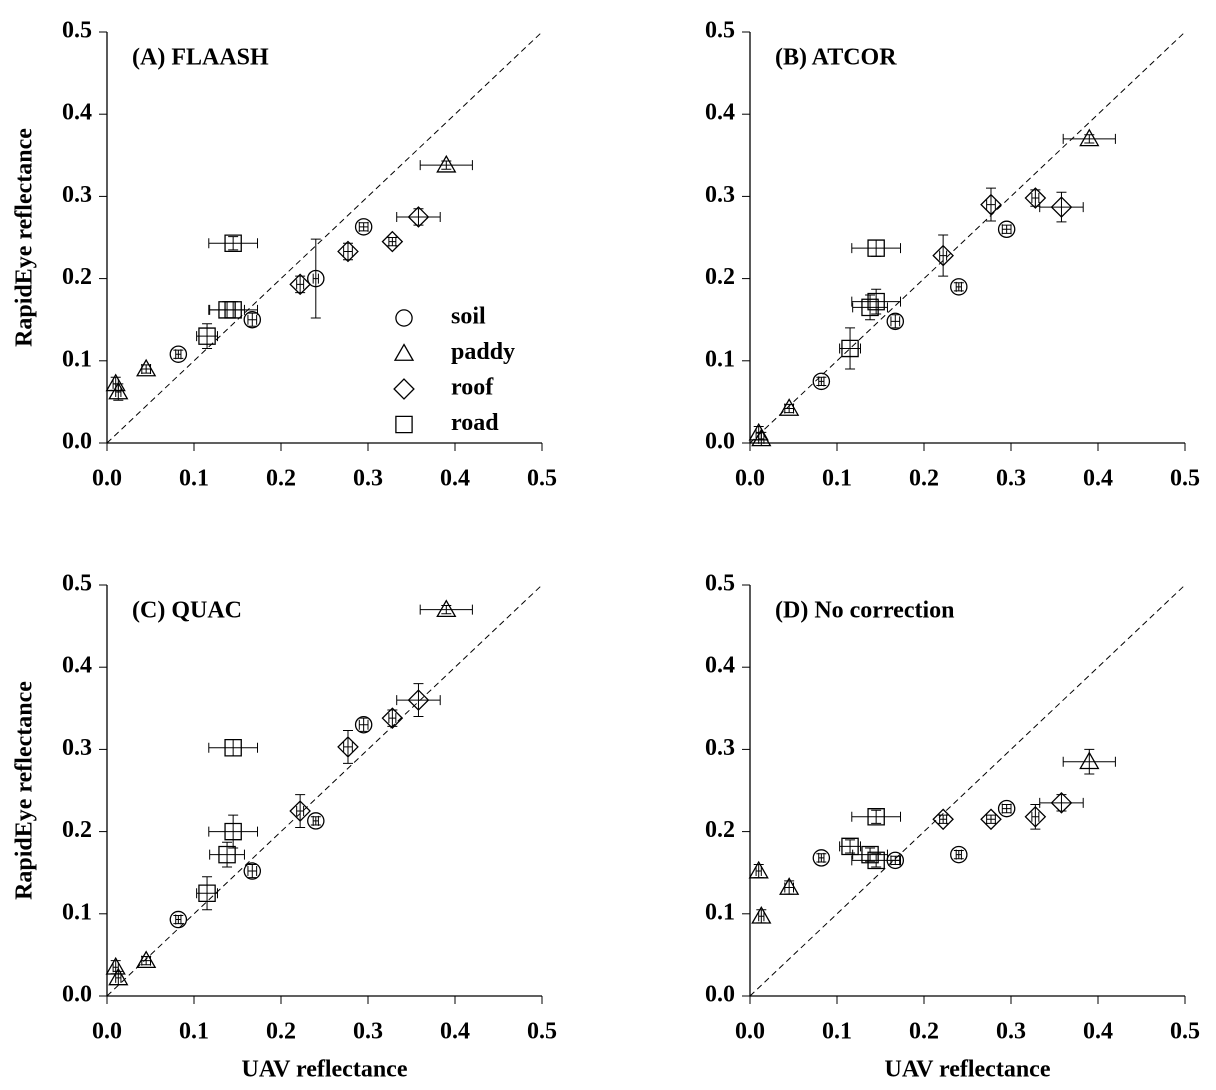  I want to click on panel-label: (B) ATCOR, so click(836, 58).